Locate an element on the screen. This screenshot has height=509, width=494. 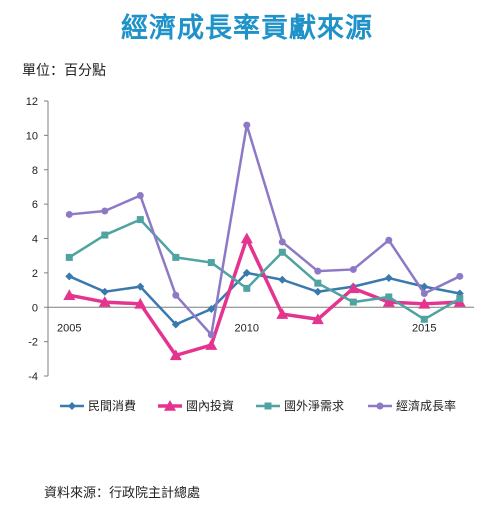
y-tick-label: 8 is located at coordinates (35, 171).